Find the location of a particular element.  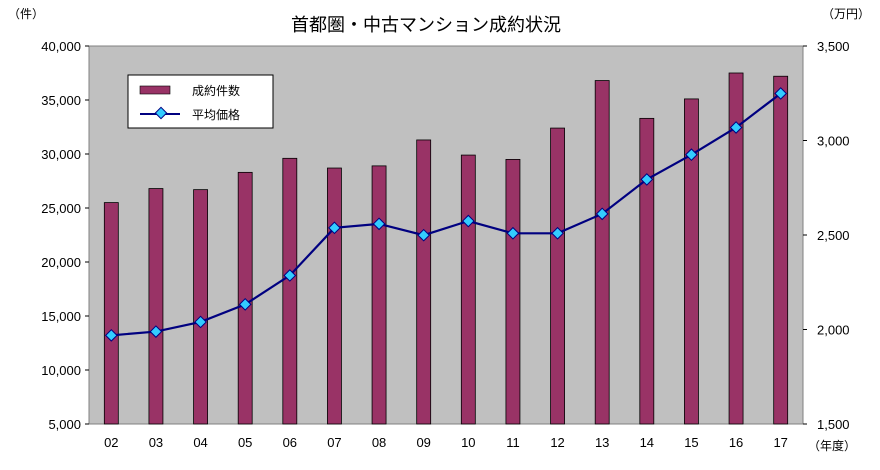

x-tick-label: 13 is located at coordinates (602, 442).